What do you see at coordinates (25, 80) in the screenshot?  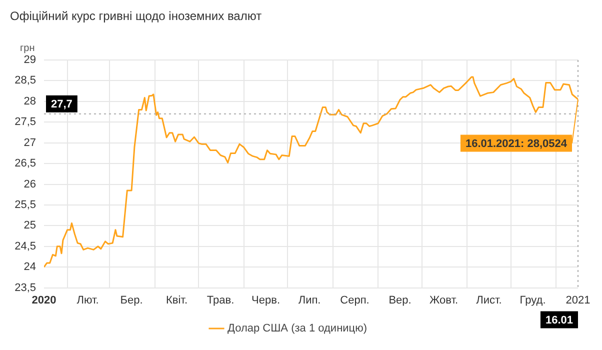 I see `y-tick-label: 28,5` at bounding box center [25, 80].